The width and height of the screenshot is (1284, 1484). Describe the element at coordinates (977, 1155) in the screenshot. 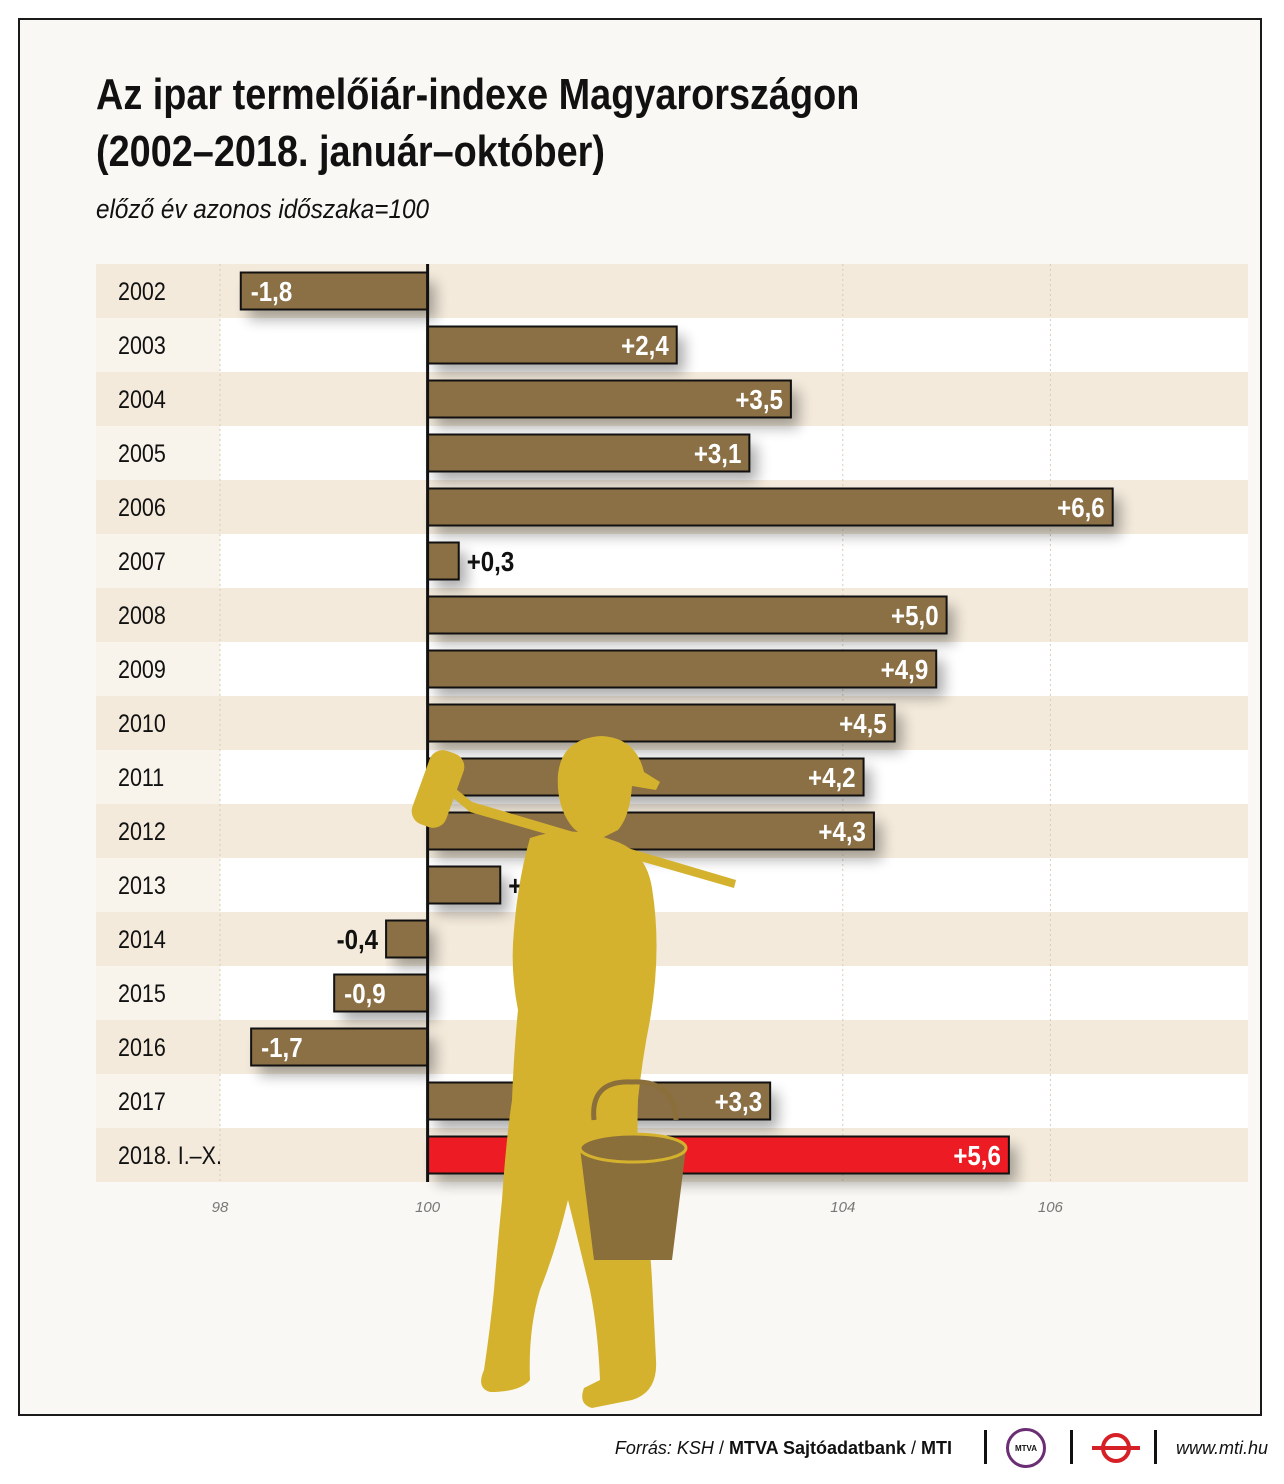

I see `data-label: +5,6` at that location.